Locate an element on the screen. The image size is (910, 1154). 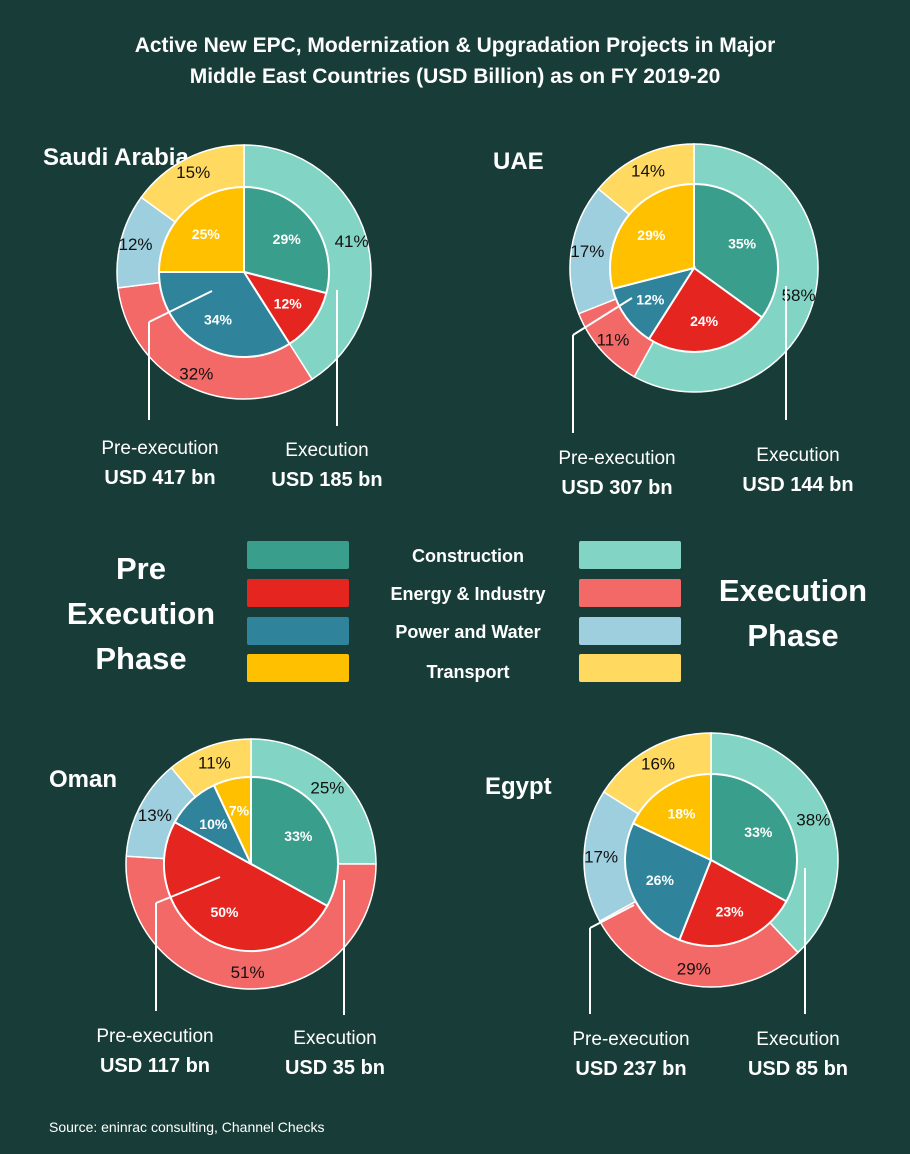
outer-data-label-transport: 14% is located at coordinates (648, 170).